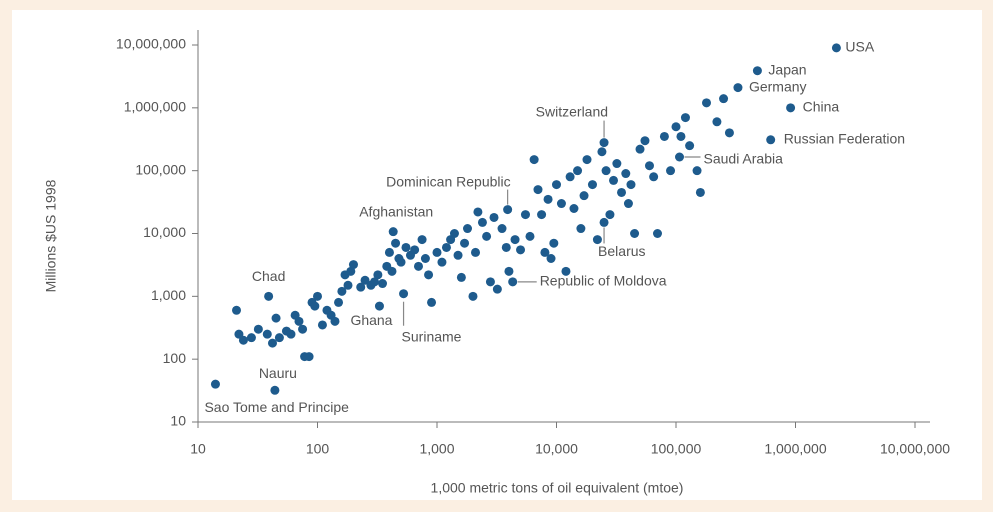 Image resolution: width=993 pixels, height=512 pixels. What do you see at coordinates (778, 86) in the screenshot?
I see `point-label: Germany` at bounding box center [778, 86].